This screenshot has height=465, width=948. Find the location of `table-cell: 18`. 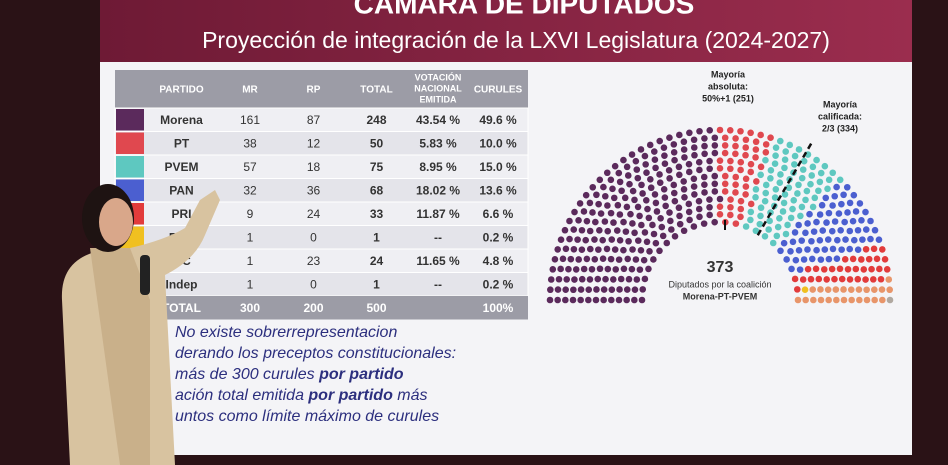

table-cell: 18 is located at coordinates (314, 167).